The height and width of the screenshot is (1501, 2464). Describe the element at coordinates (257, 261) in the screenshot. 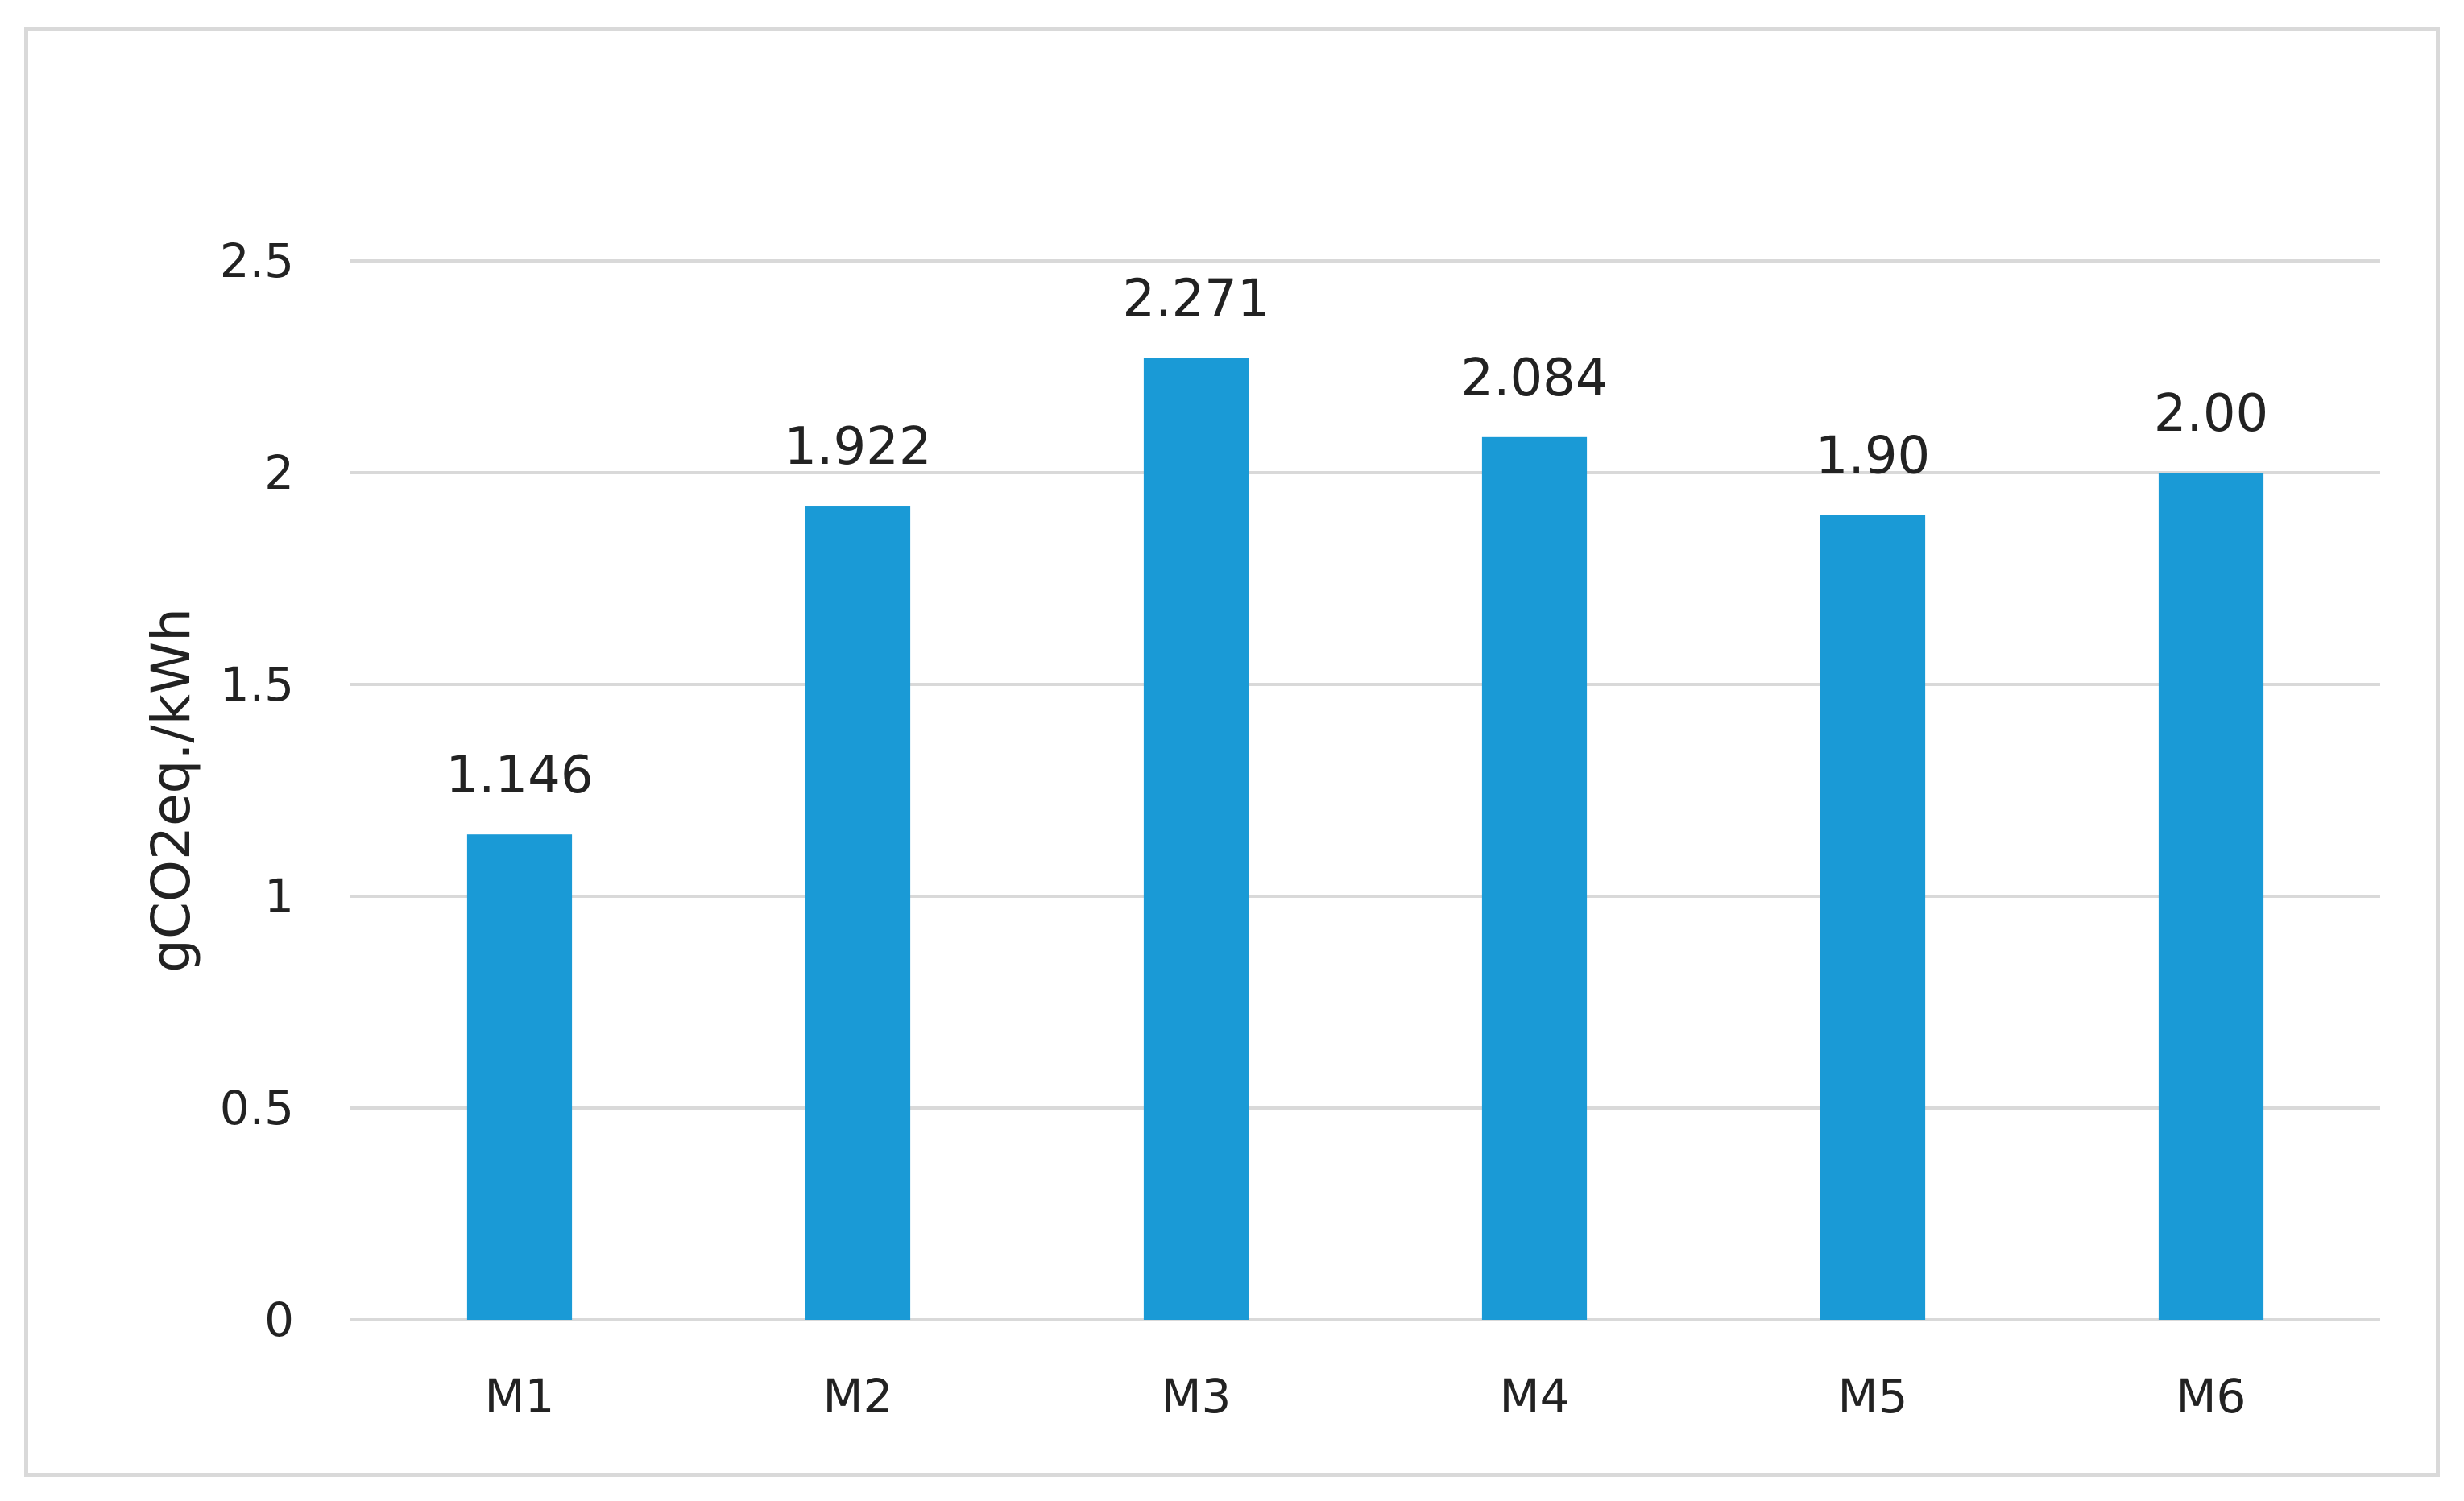

I see `y-tick-label: 2.5` at that location.